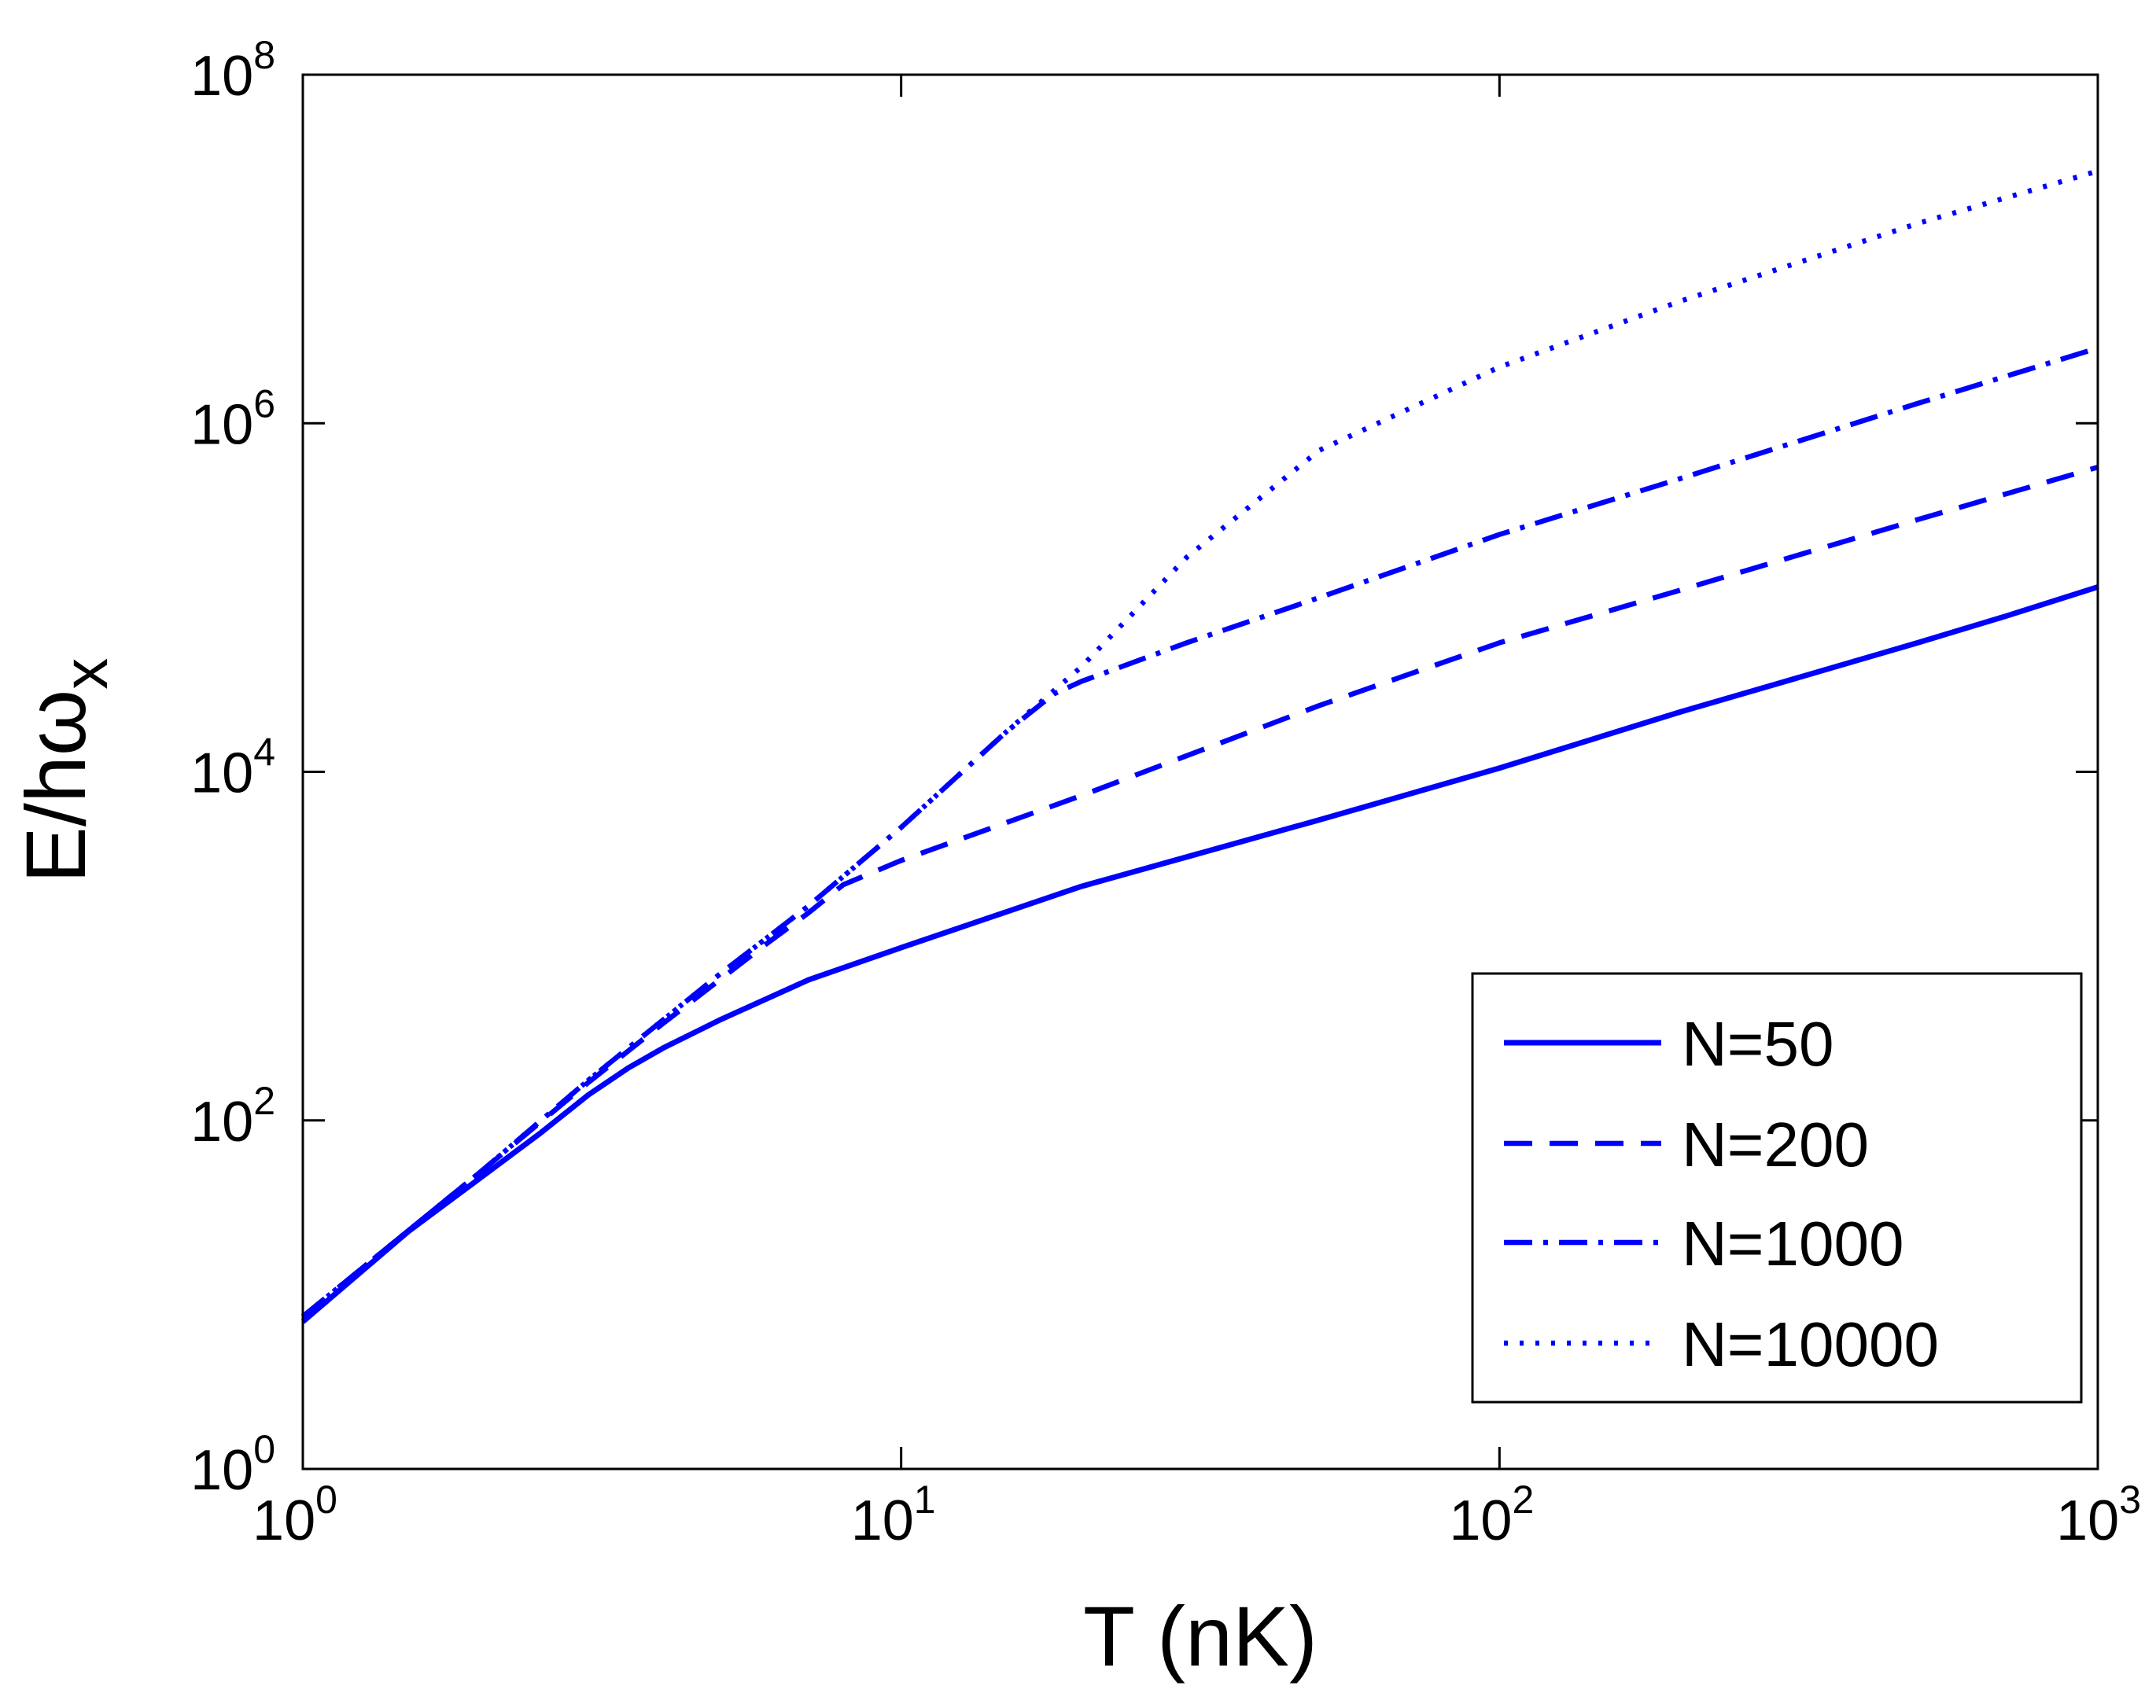 This screenshot has height=1708, width=2156. Describe the element at coordinates (1776, 1145) in the screenshot. I see `legend-label-1: N=200` at that location.